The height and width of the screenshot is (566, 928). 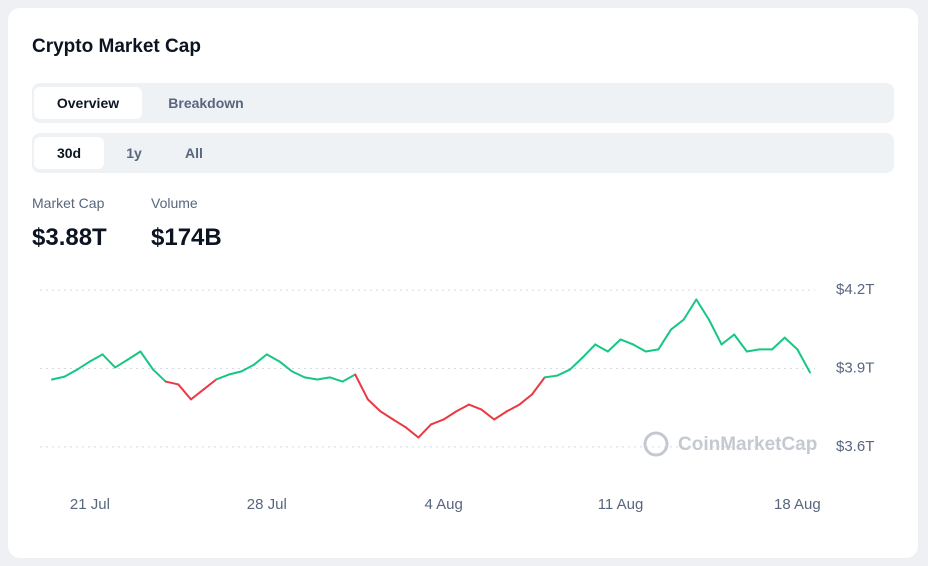 What do you see at coordinates (797, 504) in the screenshot?
I see `x-tick-label: 18 Aug` at bounding box center [797, 504].